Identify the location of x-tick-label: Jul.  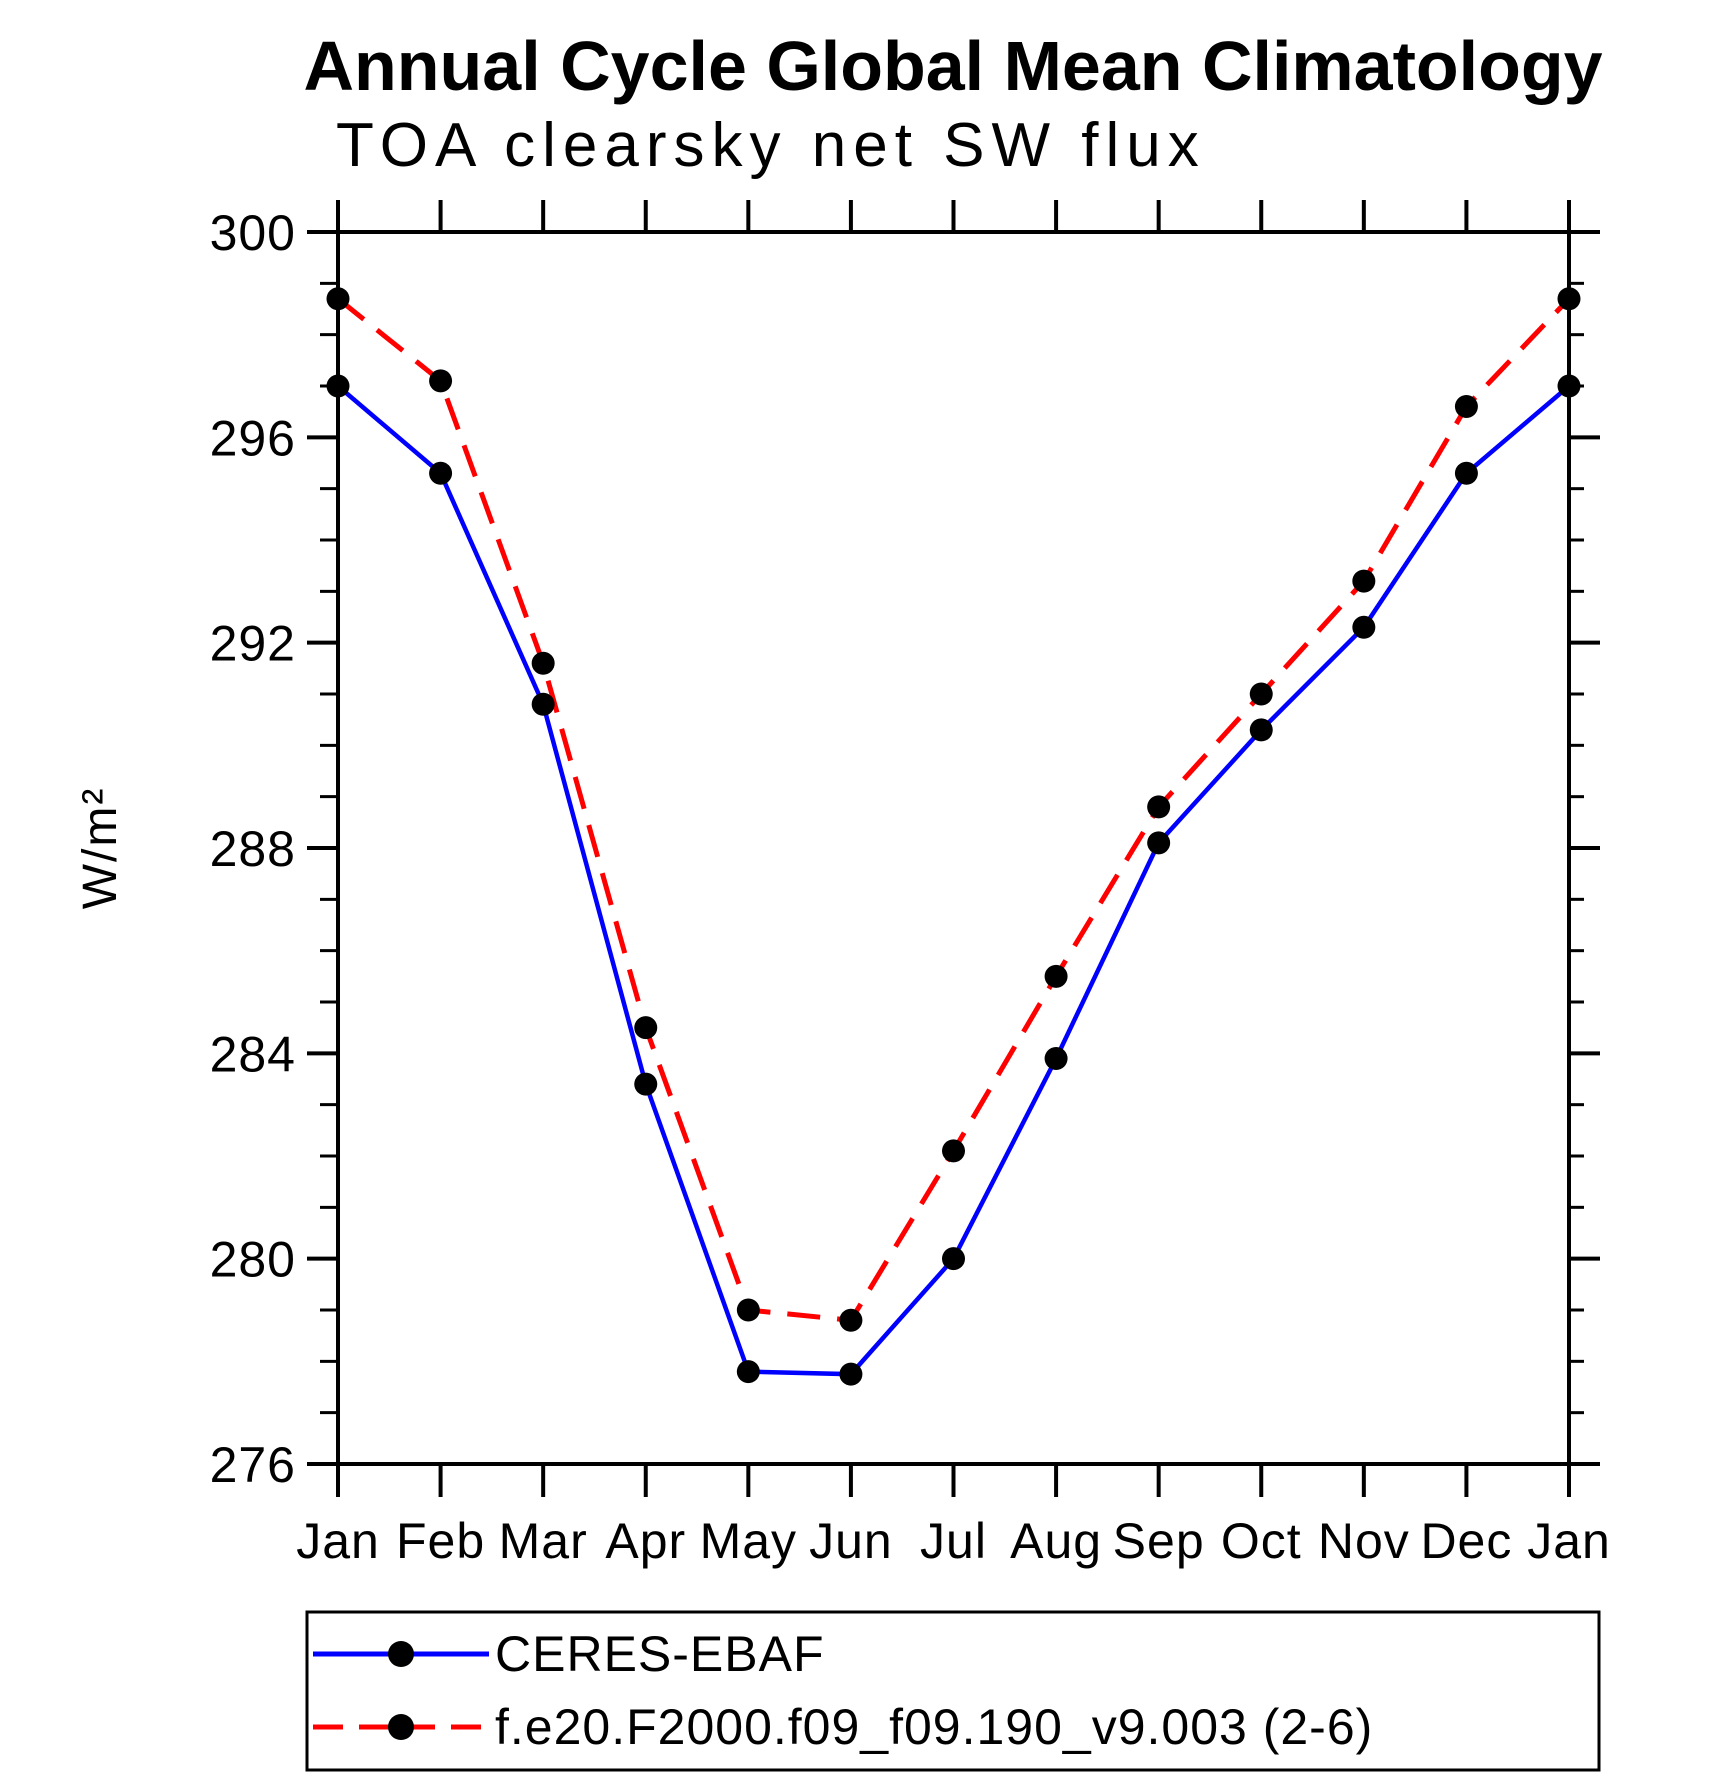
(953, 1541).